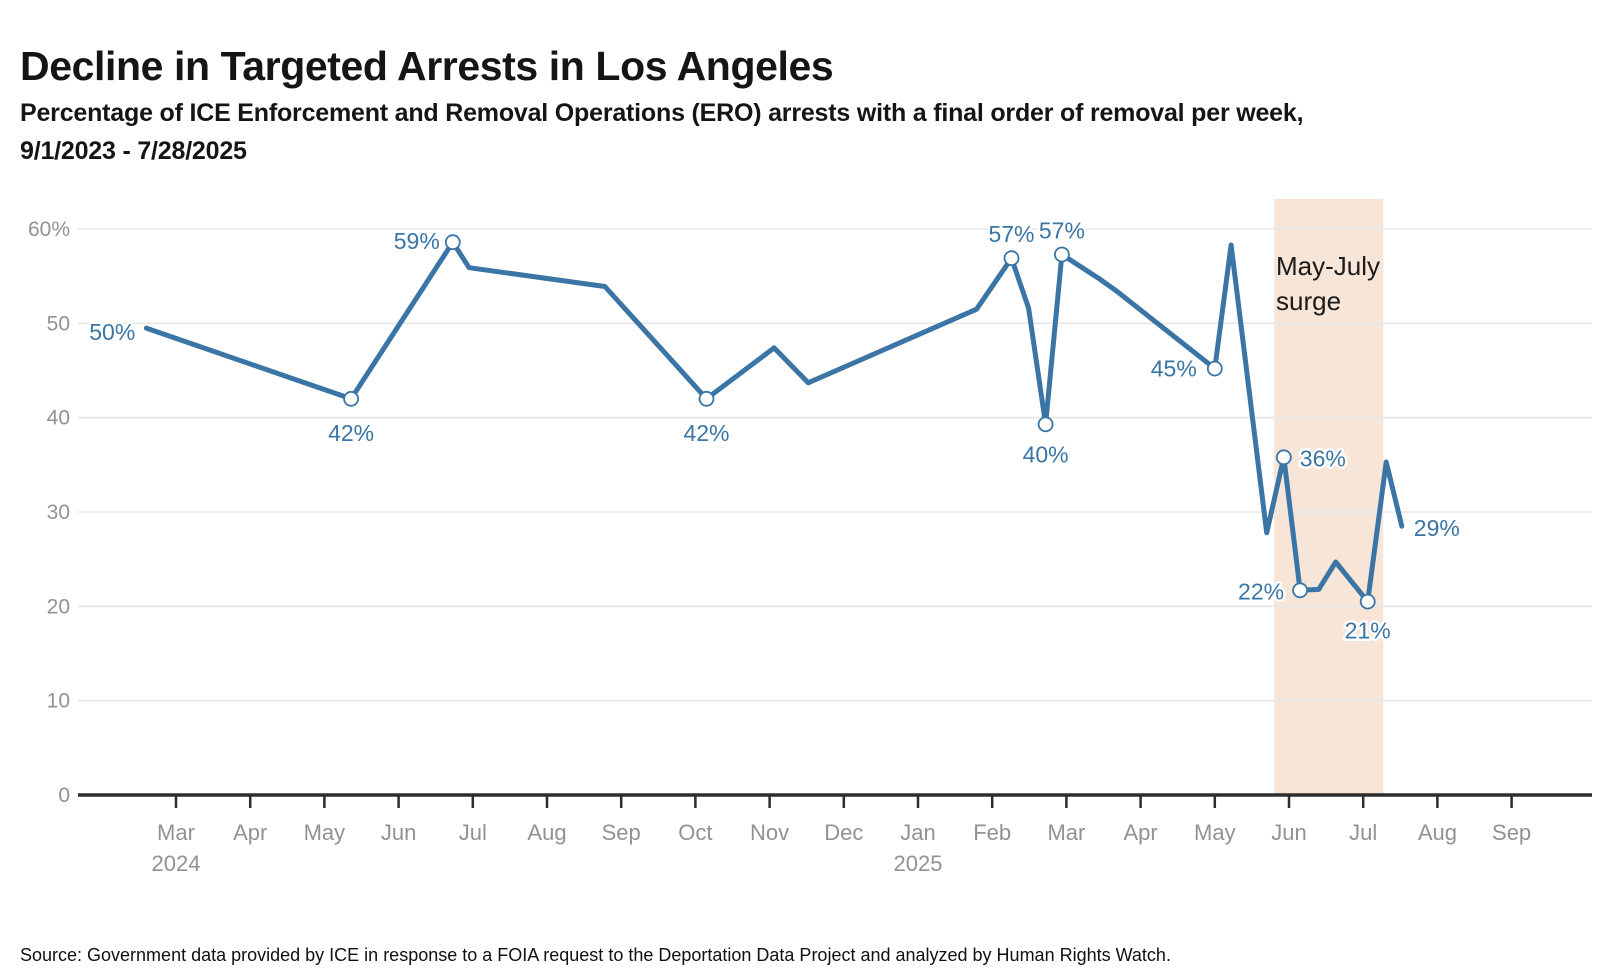 Image resolution: width=1613 pixels, height=977 pixels. Describe the element at coordinates (1437, 528) in the screenshot. I see `data-point-label: 29%` at that location.